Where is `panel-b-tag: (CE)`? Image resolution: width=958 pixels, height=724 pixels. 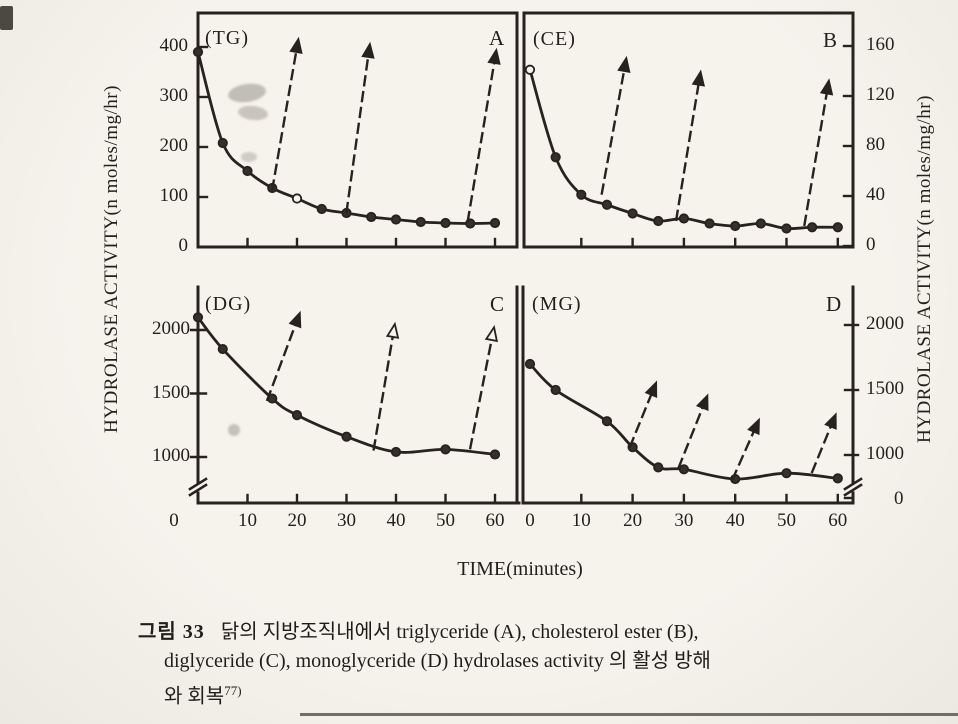 panel-b-tag: (CE) is located at coordinates (554, 39).